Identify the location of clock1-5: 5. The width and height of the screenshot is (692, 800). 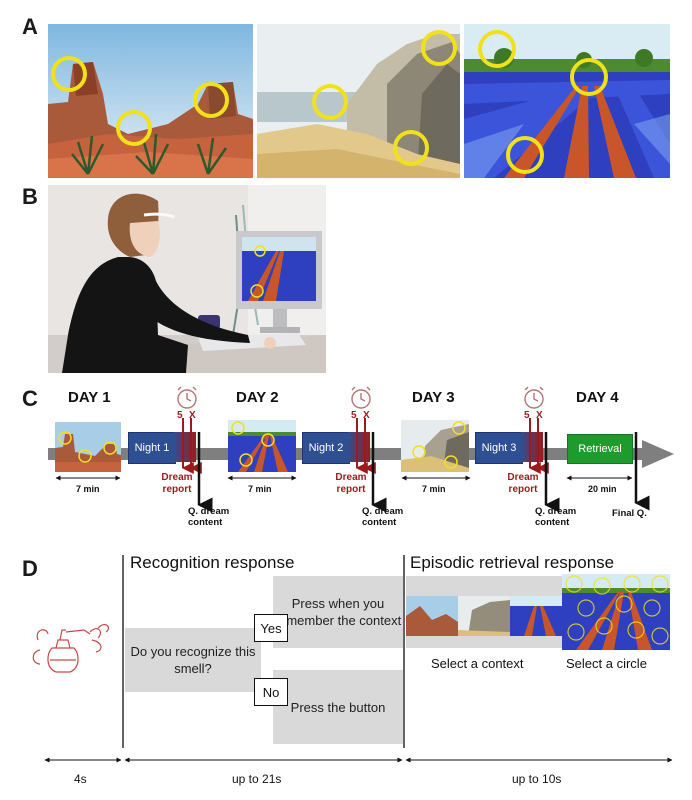
(180, 415).